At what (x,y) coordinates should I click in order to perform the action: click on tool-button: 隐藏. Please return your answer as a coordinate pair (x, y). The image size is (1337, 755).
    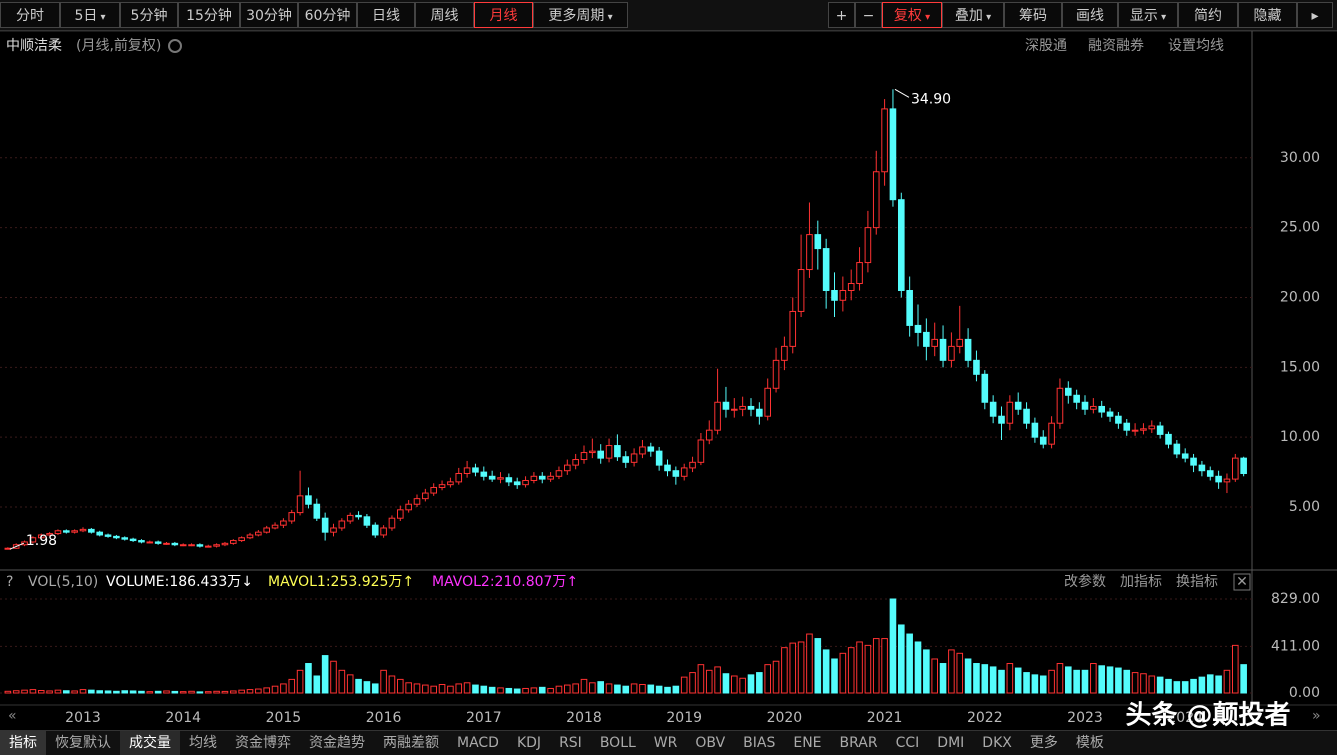
    Looking at the image, I should click on (1267, 15).